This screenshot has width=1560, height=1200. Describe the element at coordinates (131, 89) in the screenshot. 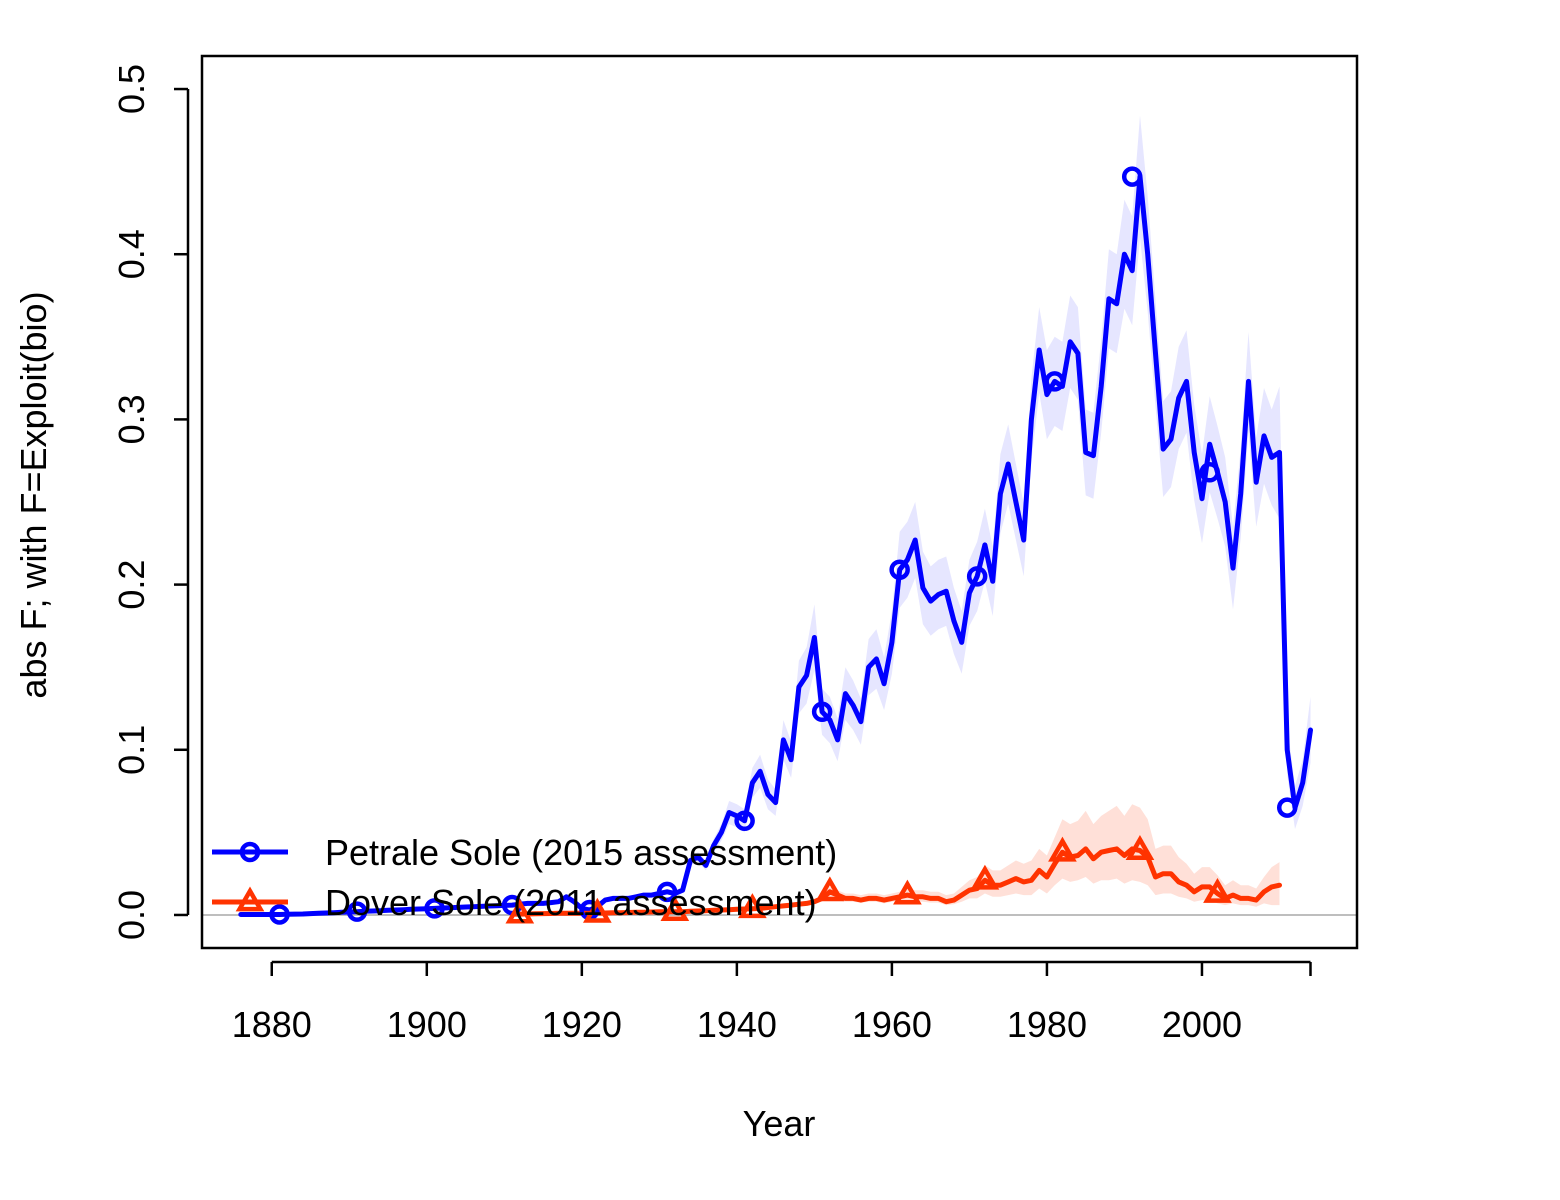

I see `y-tick-label: 0.5` at that location.